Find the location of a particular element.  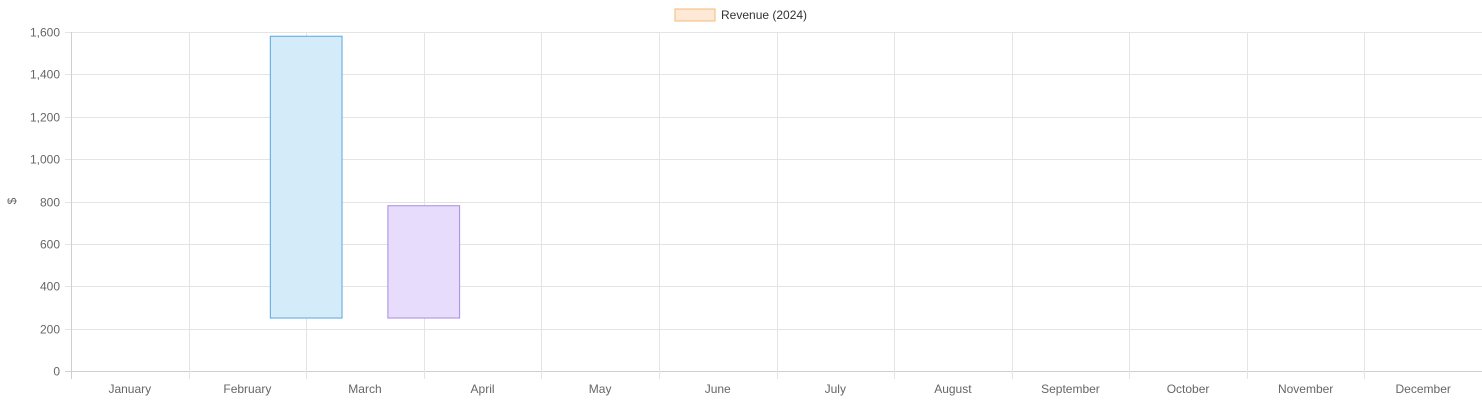

x-tick-label: August is located at coordinates (953, 389).